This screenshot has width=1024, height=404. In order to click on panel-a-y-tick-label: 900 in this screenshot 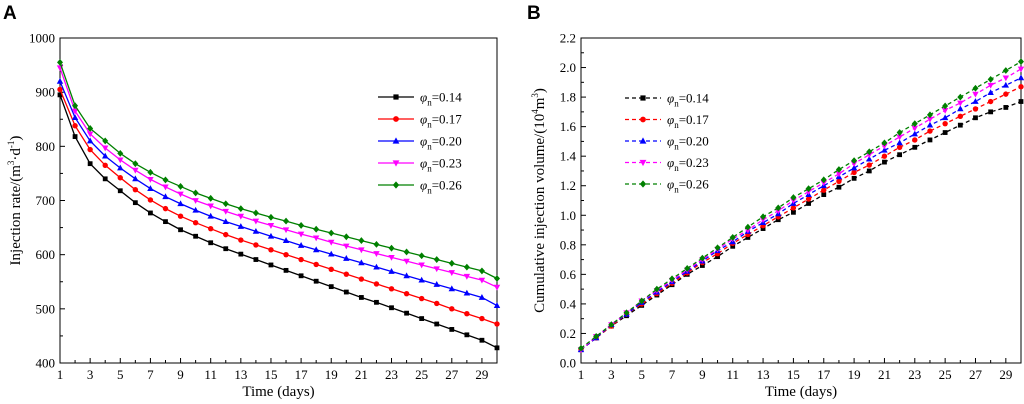, I will do `click(46, 92)`.